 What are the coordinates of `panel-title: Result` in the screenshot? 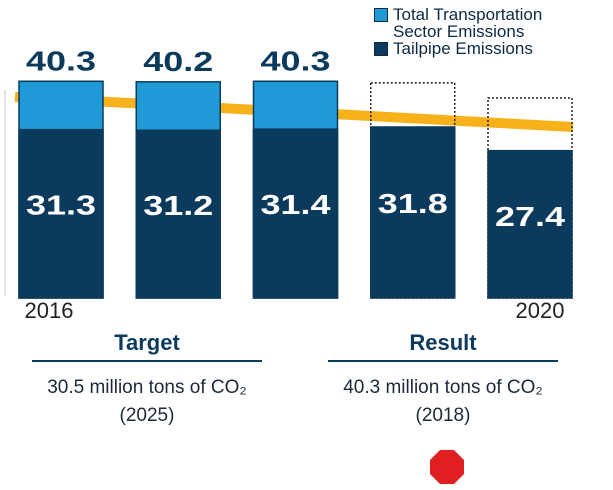 It's located at (443, 346).